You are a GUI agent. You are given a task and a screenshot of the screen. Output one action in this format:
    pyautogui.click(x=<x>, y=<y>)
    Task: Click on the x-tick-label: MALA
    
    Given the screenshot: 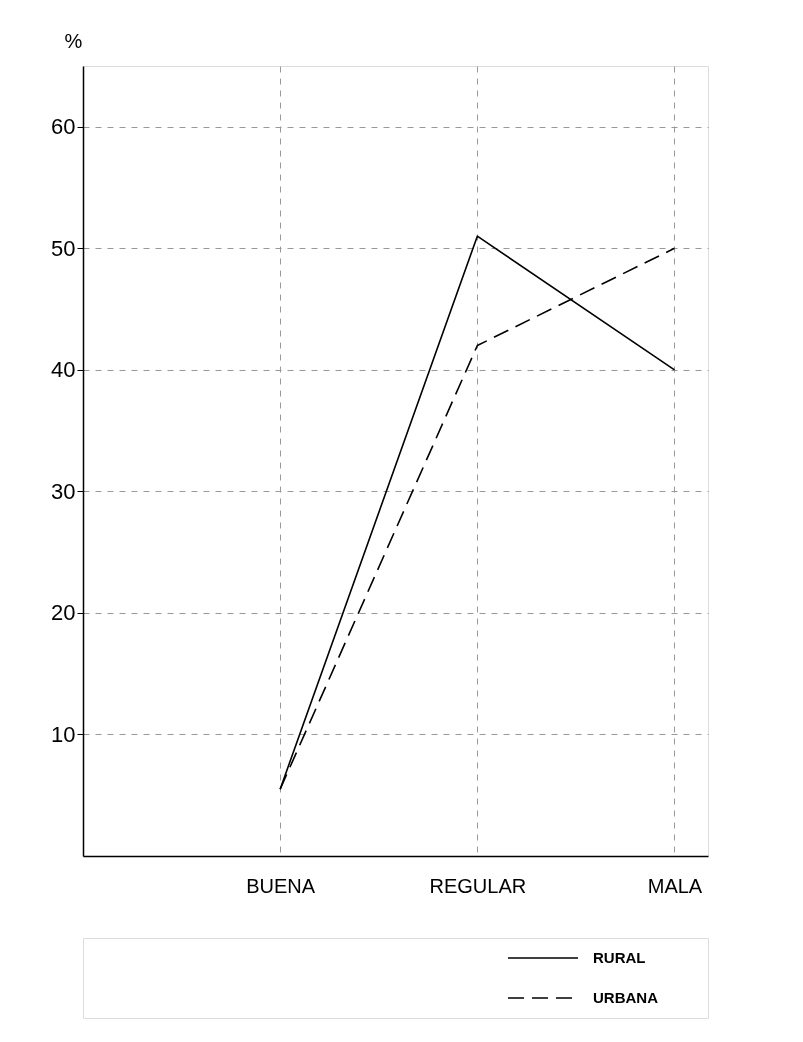 What is the action you would take?
    pyautogui.click(x=675, y=885)
    